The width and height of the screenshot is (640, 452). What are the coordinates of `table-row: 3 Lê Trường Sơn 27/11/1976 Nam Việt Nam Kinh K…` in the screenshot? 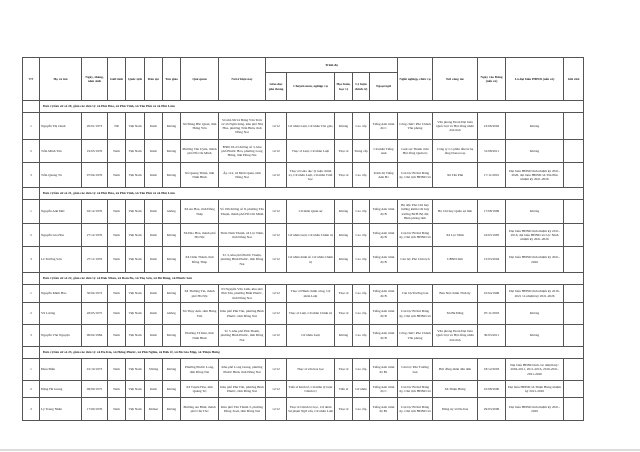 It's located at (303, 259).